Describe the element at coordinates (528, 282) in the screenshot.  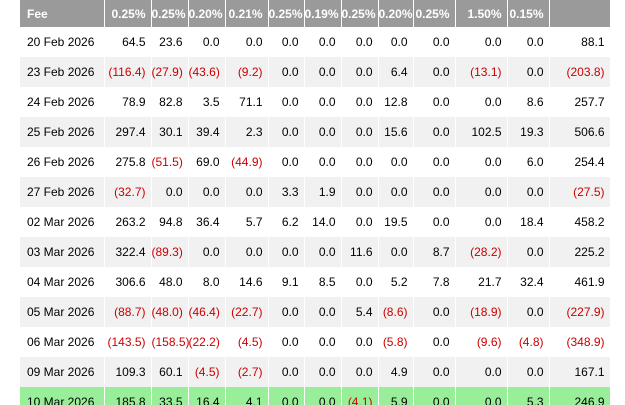
I see `row-value-cell: 32.4` at that location.